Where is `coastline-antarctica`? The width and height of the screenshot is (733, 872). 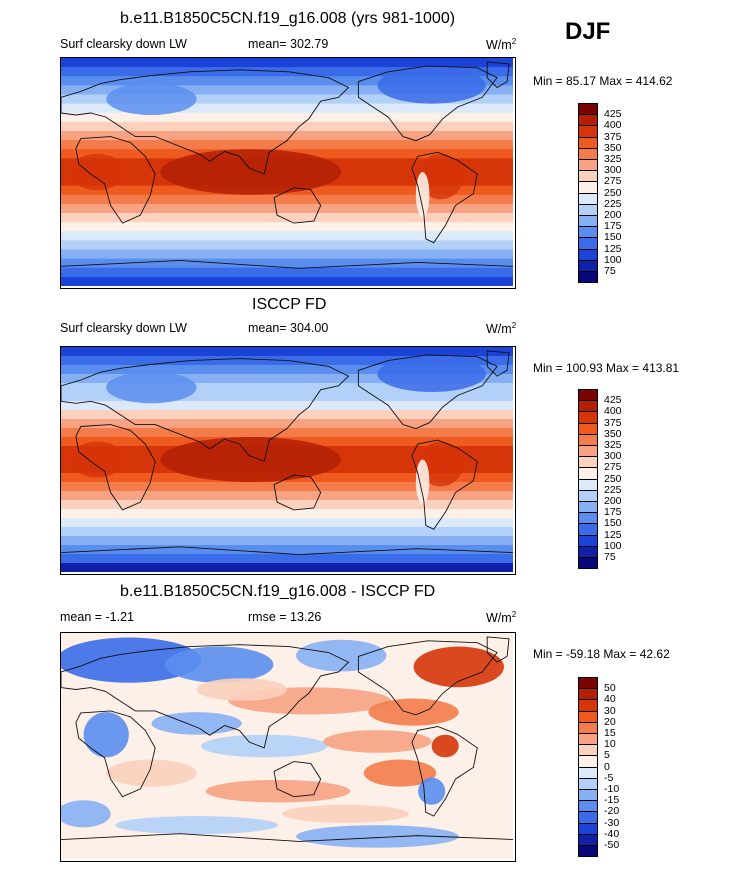
coastline-antarctica is located at coordinates (287, 550).